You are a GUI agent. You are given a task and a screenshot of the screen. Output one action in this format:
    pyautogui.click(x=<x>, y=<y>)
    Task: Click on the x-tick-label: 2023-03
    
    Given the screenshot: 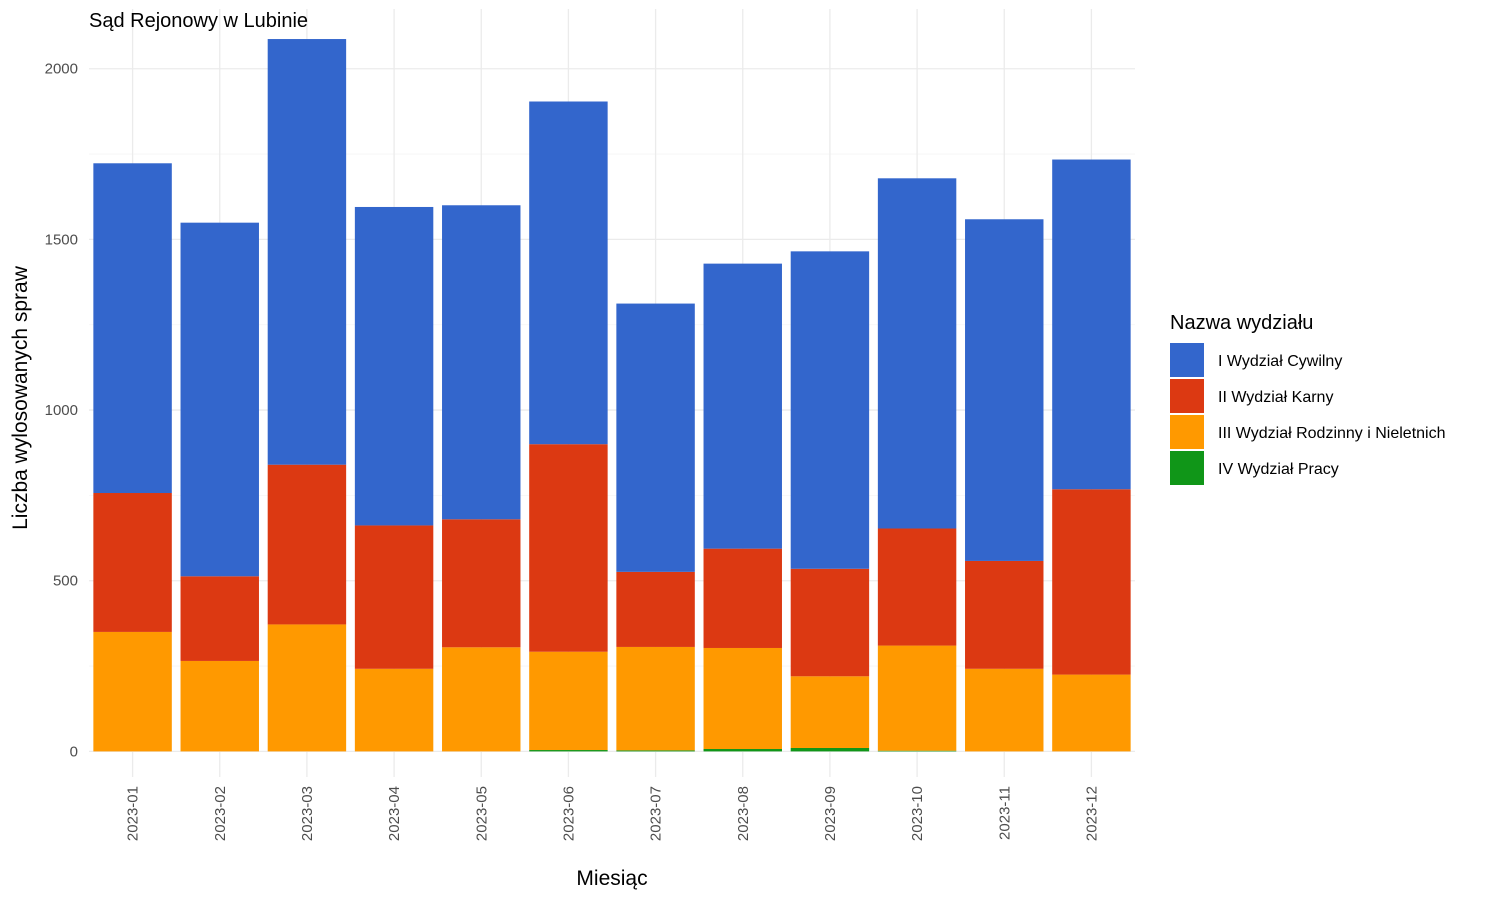 What is the action you would take?
    pyautogui.click(x=307, y=813)
    